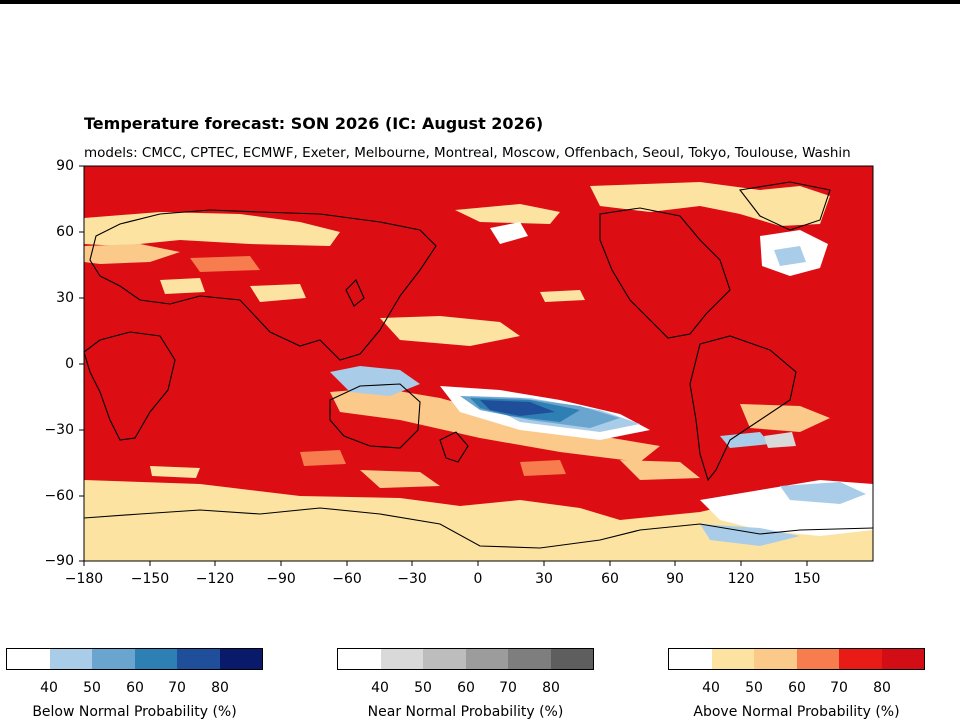 This screenshot has width=960, height=720. Describe the element at coordinates (65, 166) in the screenshot. I see `y-tick-label: 90` at that location.